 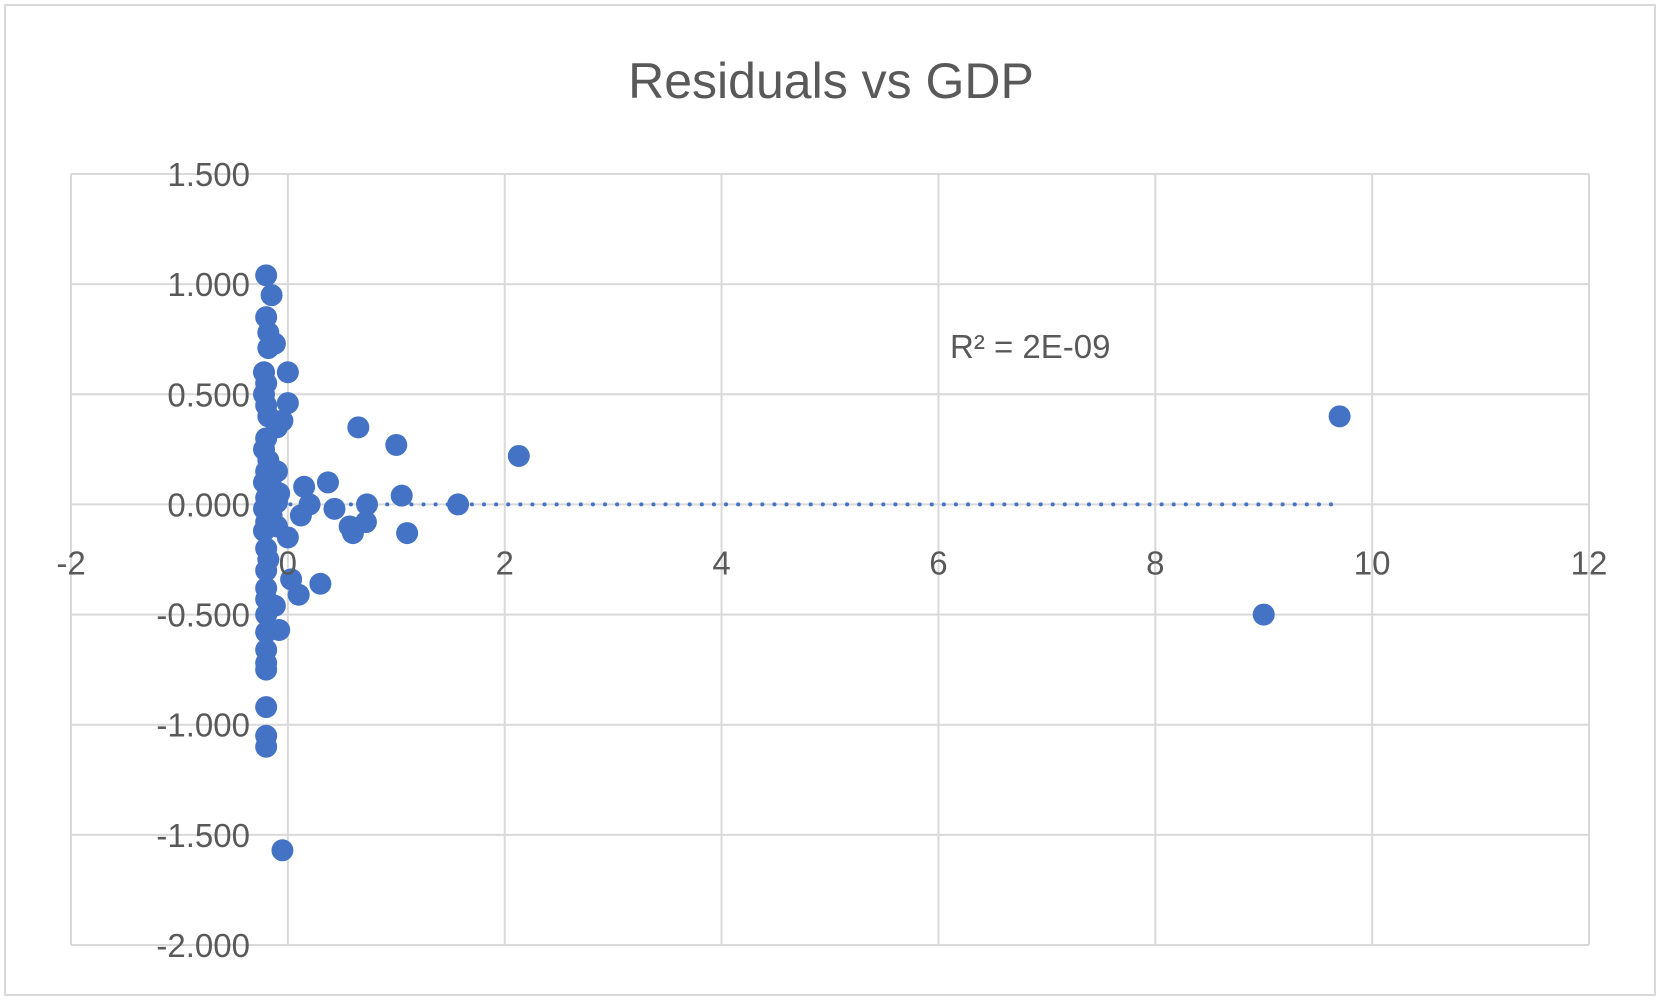 What do you see at coordinates (1372, 562) in the screenshot?
I see `x-tick-label: 10` at bounding box center [1372, 562].